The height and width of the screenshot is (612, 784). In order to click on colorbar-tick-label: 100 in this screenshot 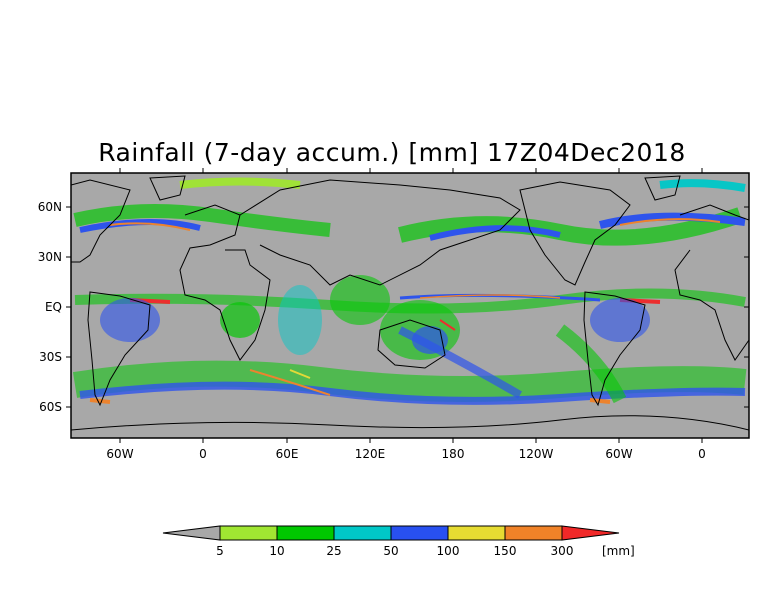, I will do `click(448, 551)`.